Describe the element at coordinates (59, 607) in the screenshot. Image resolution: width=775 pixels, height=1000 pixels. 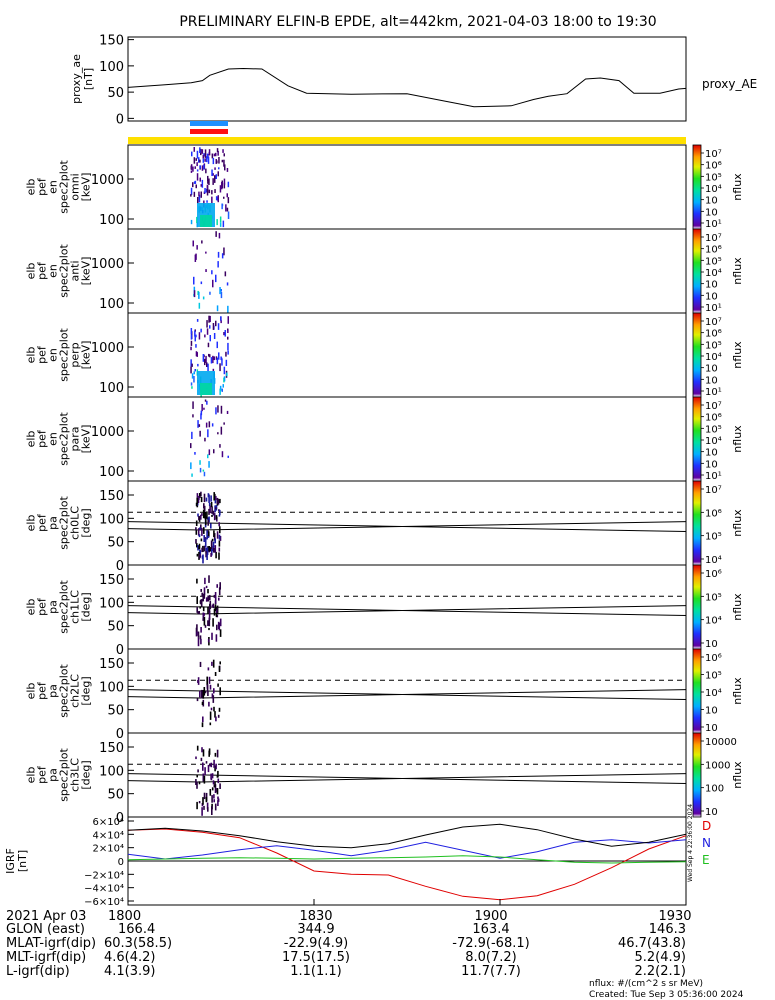
I see `y-axis-label: elbpefpaspec2plotch1LC[deg]` at that location.